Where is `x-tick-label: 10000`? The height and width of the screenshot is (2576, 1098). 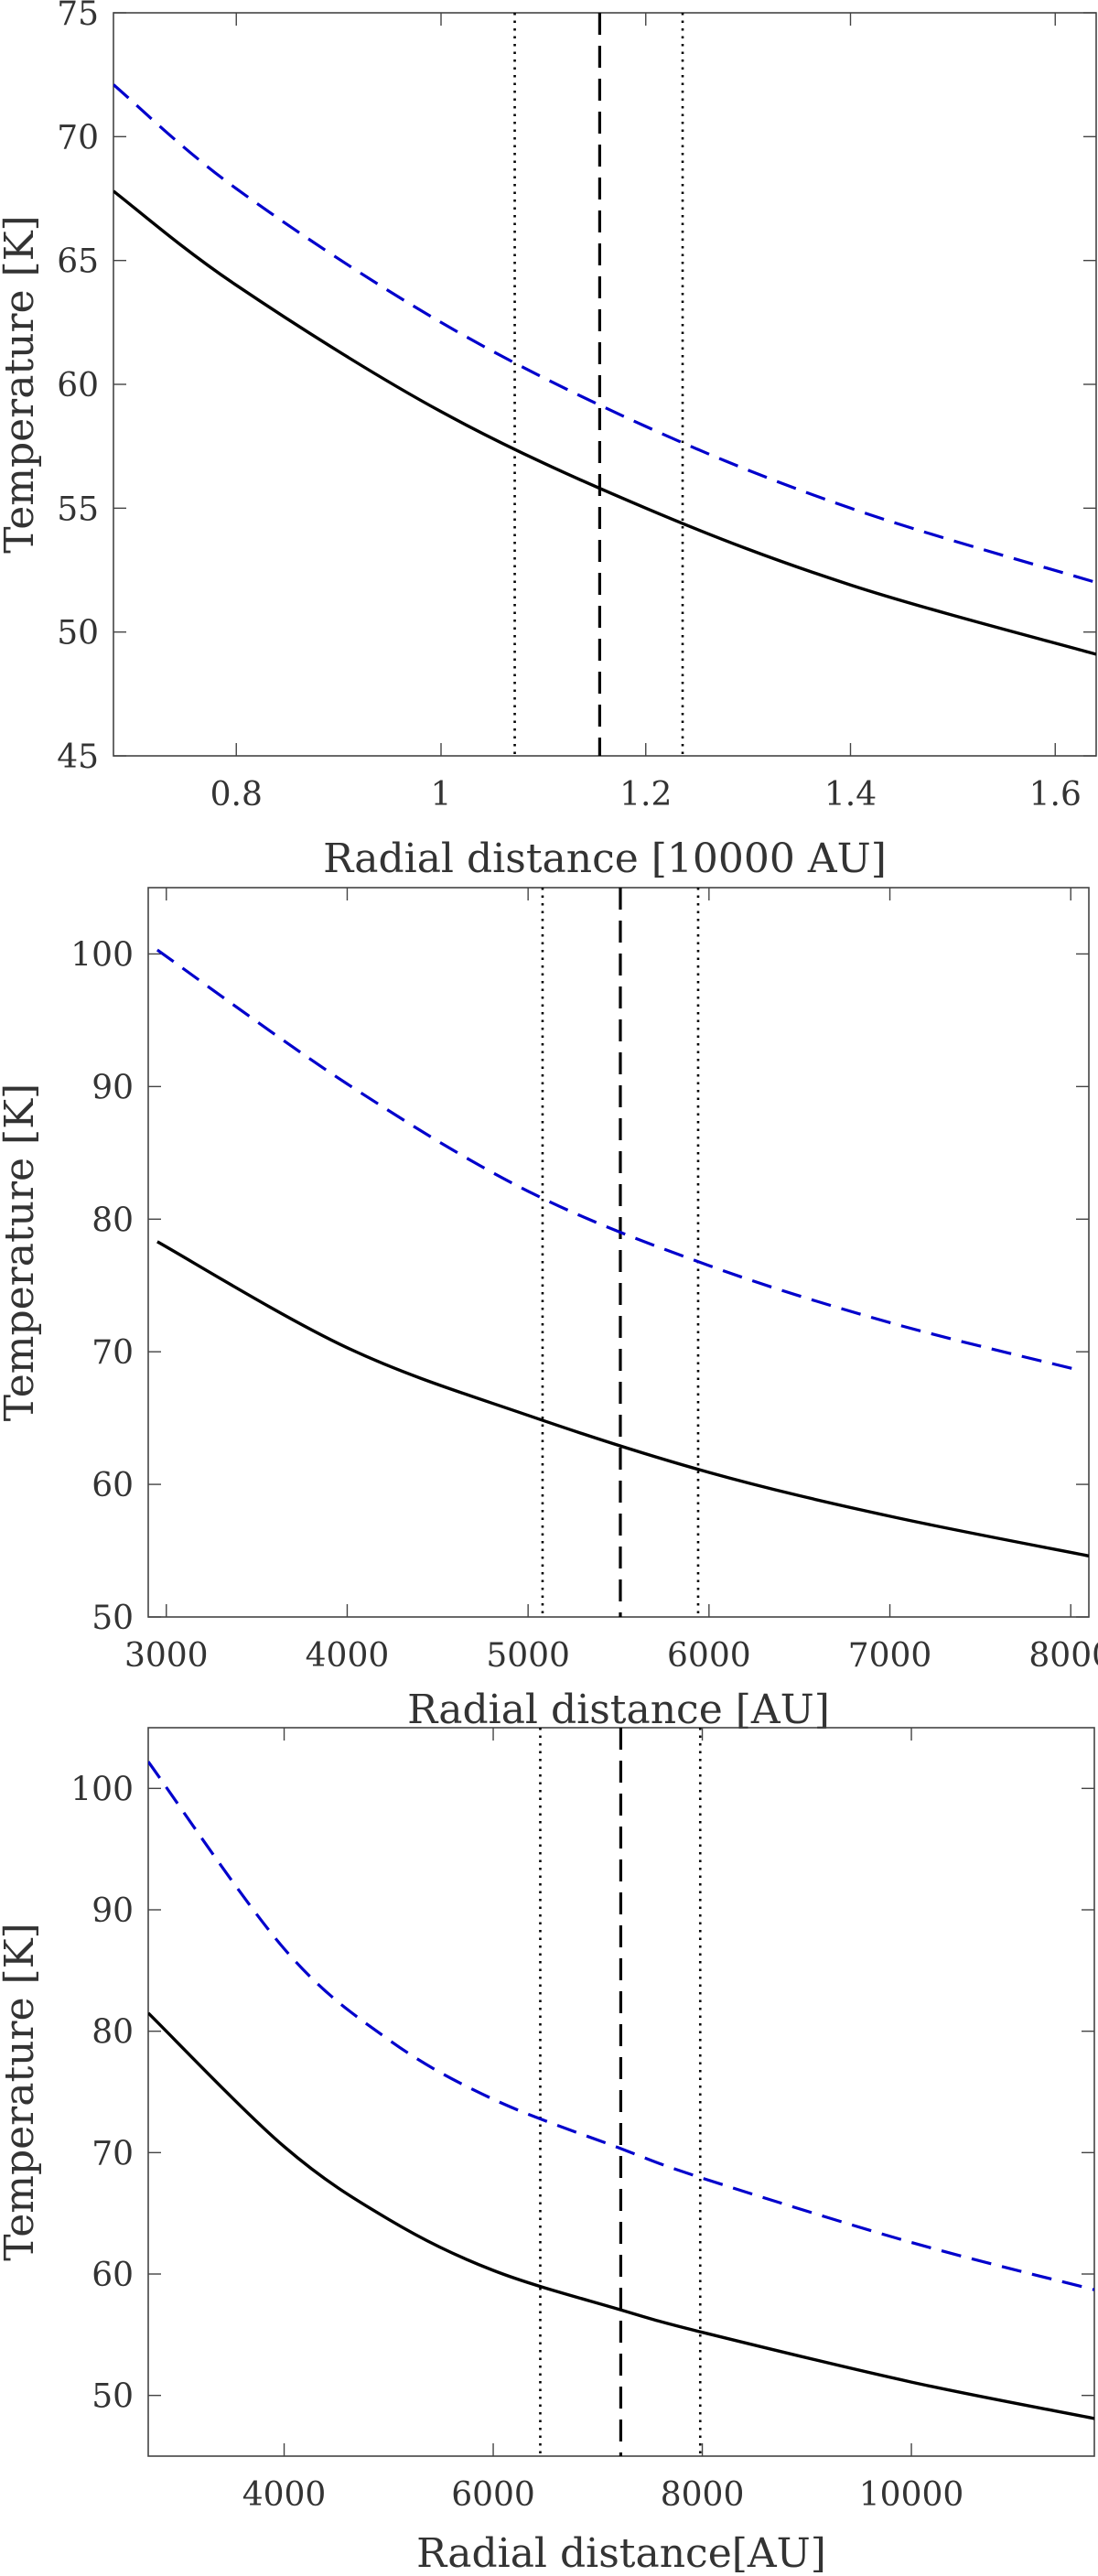
x-tick-label: 10000 is located at coordinates (912, 2495).